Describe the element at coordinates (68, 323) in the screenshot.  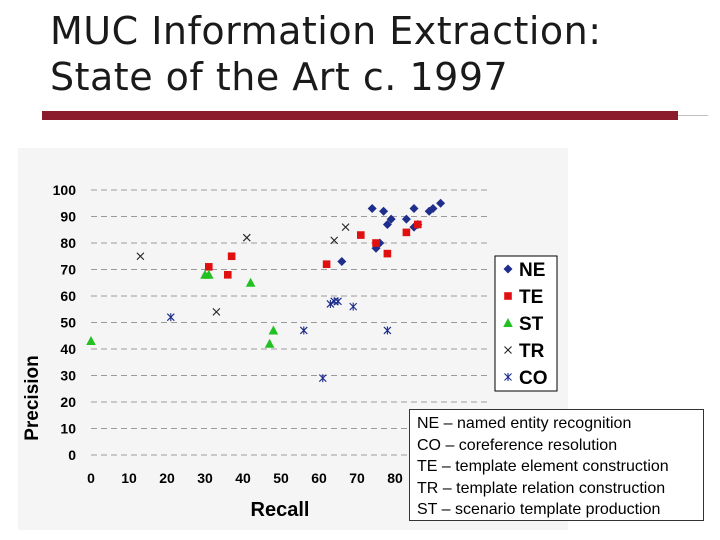
I see `y-tick-label: 50` at that location.